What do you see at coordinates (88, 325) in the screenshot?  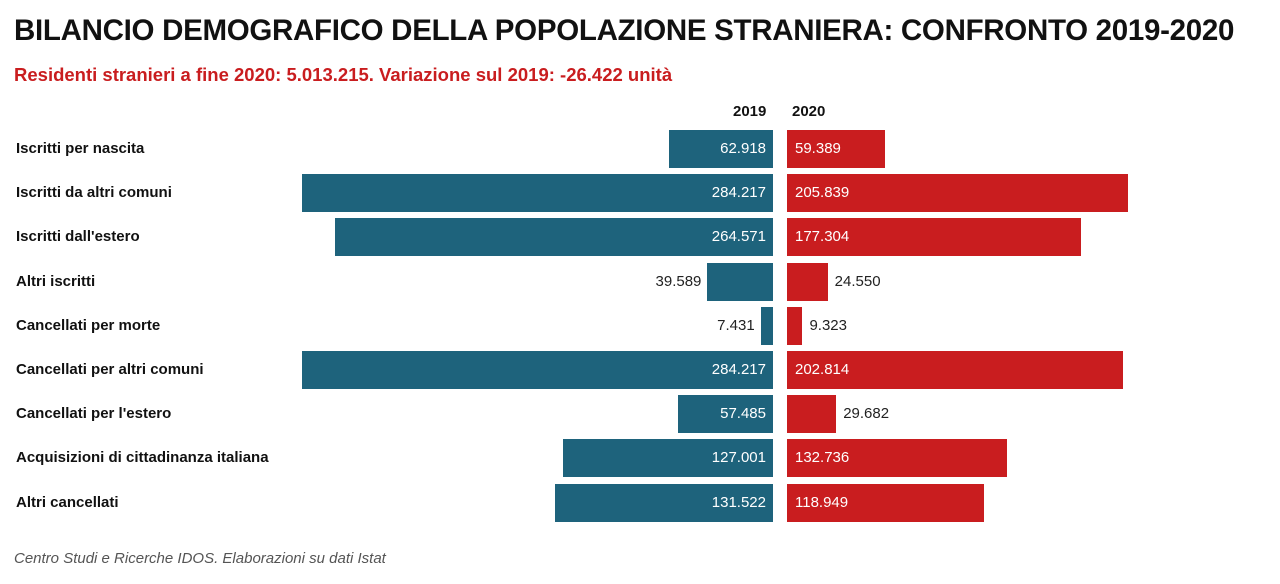 I see `row-label: Cancellati per morte` at bounding box center [88, 325].